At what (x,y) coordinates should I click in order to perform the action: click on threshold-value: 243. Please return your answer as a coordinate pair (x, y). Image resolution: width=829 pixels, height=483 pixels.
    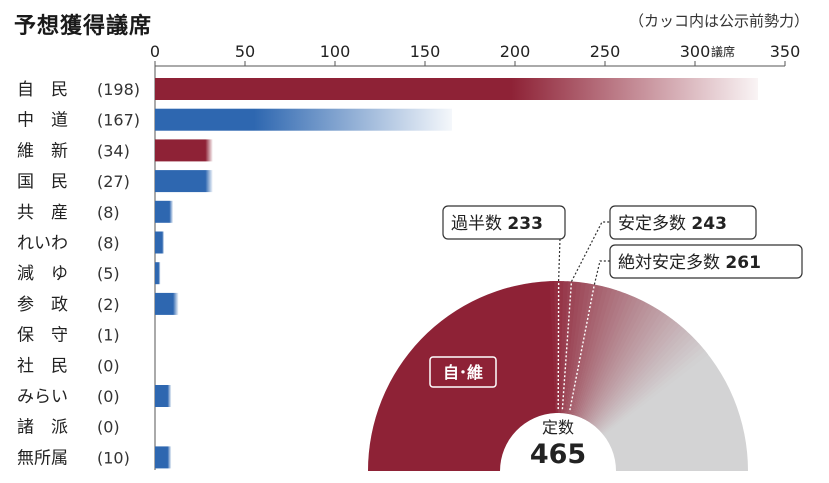
    Looking at the image, I should click on (709, 224).